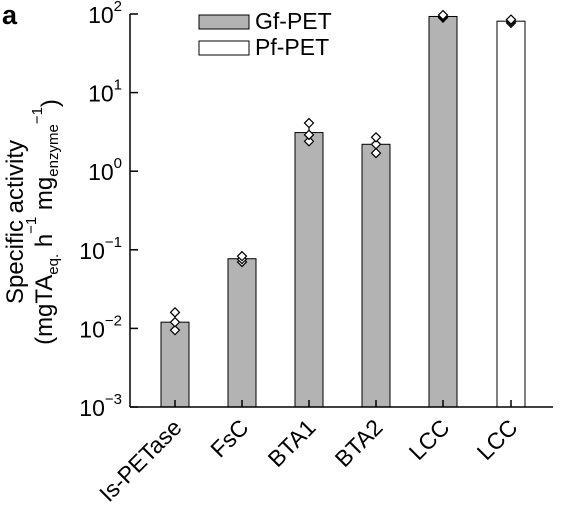  What do you see at coordinates (50, 103) in the screenshot?
I see `y-axis-title-part: )` at bounding box center [50, 103].